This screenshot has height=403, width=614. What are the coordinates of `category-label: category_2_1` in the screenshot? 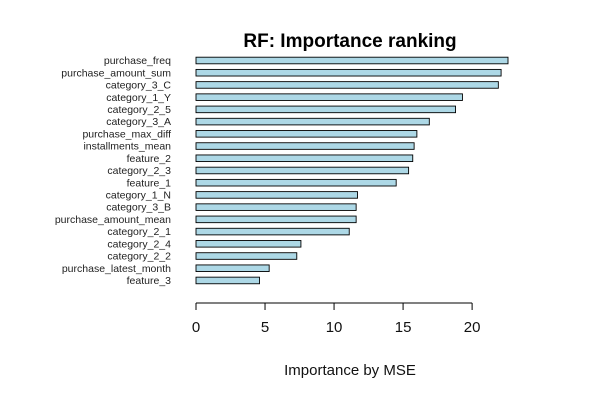 It's located at (139, 232).